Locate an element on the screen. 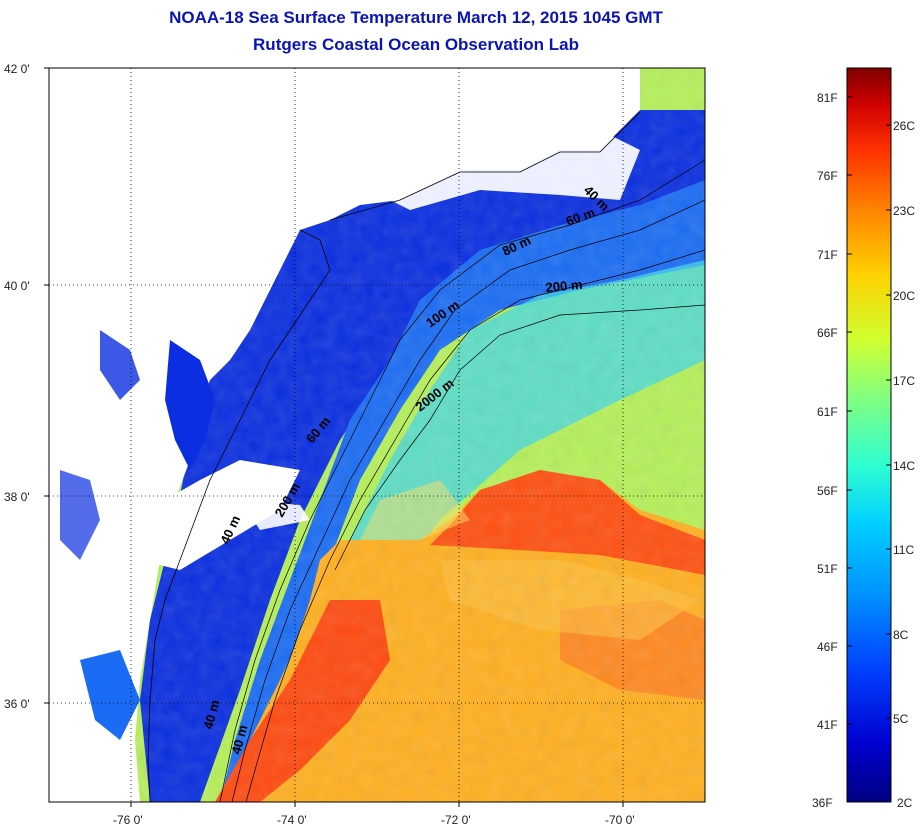 The image size is (920, 832). lon-label: -74 0' is located at coordinates (292, 820).